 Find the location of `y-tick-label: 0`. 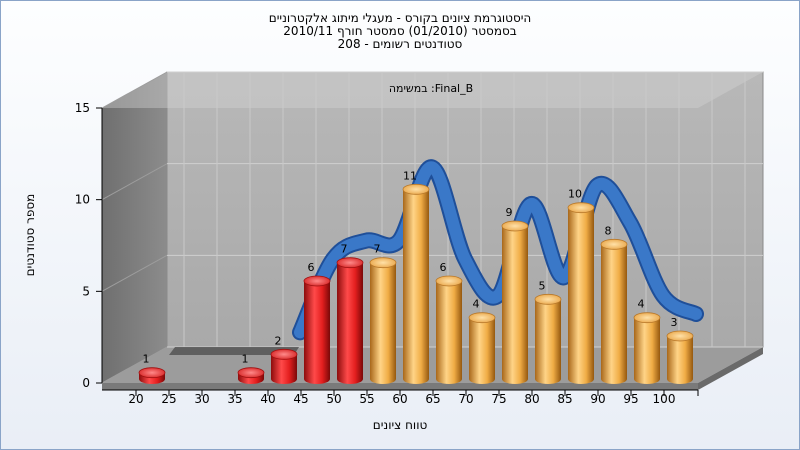

y-tick-label: 0 is located at coordinates (86, 383).